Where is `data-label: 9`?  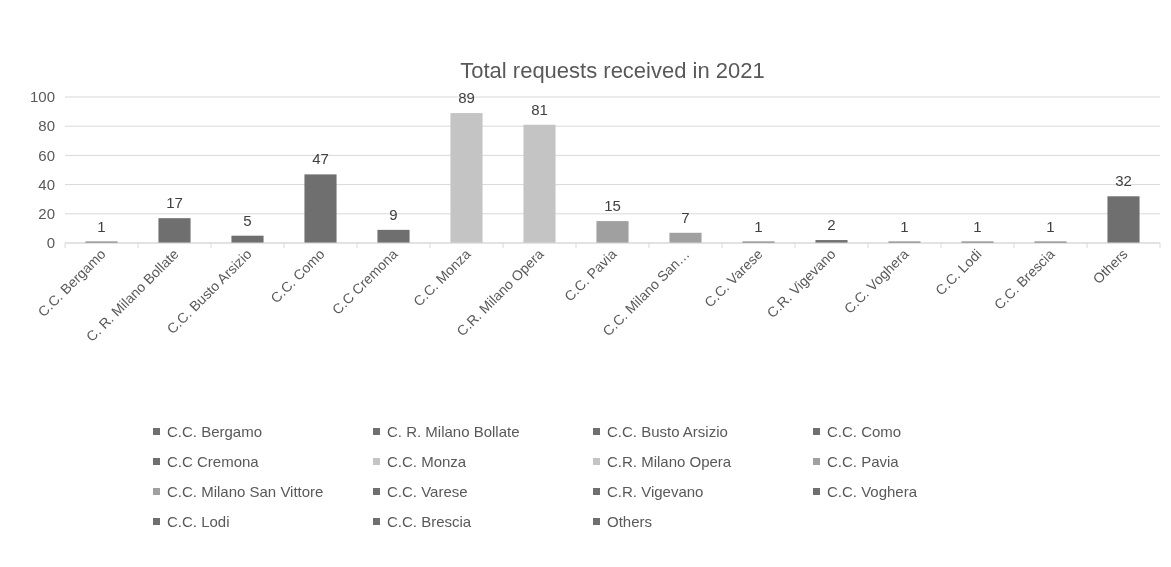 data-label: 9 is located at coordinates (393, 214).